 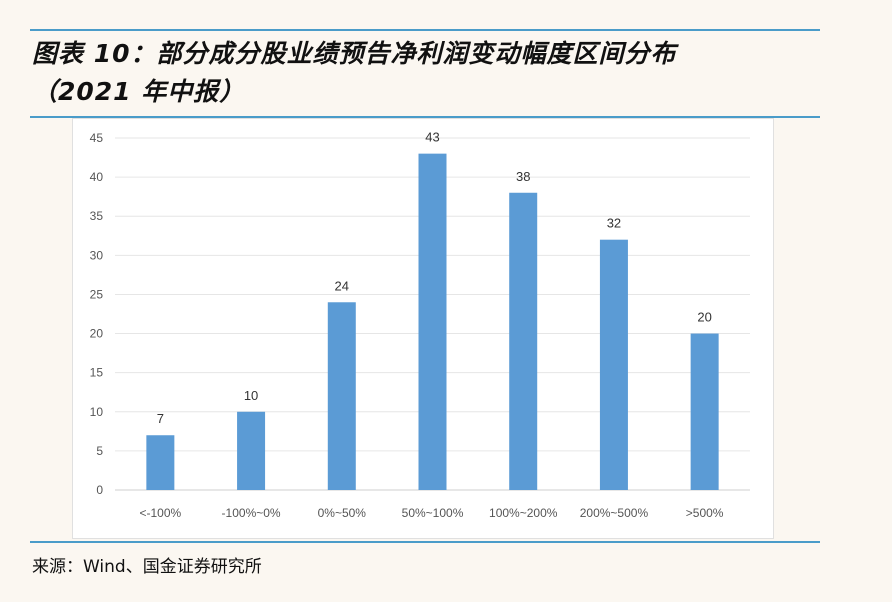 I want to click on x-tick-label: 50%~100%, so click(x=433, y=513).